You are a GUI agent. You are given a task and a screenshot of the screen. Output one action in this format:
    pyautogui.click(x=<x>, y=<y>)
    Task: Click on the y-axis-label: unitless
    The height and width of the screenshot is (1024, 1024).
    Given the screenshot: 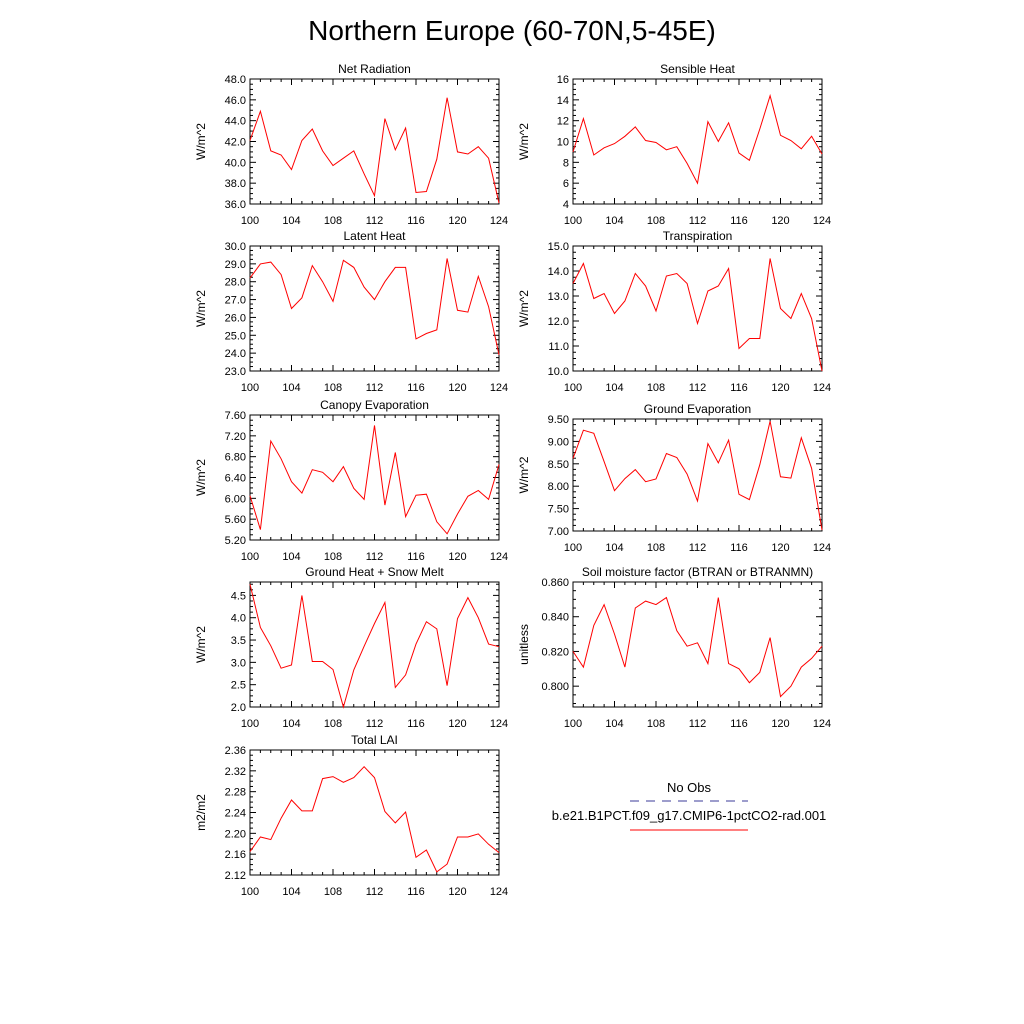 What is the action you would take?
    pyautogui.click(x=524, y=644)
    